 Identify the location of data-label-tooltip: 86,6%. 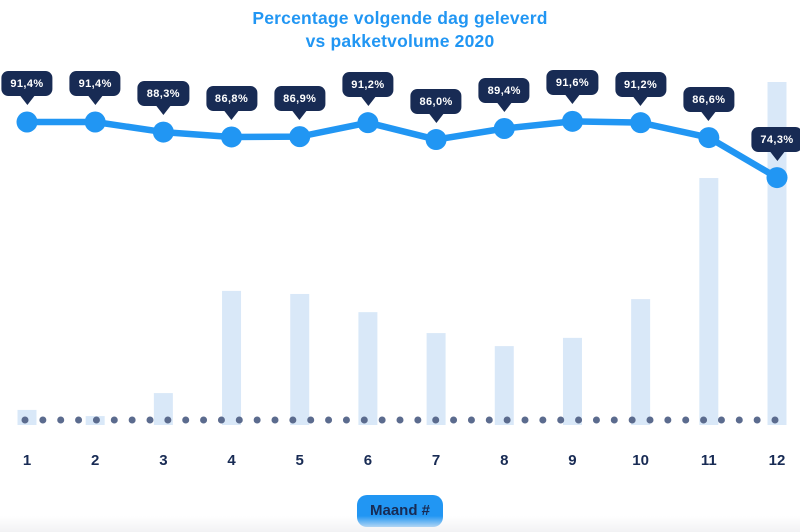
(709, 99).